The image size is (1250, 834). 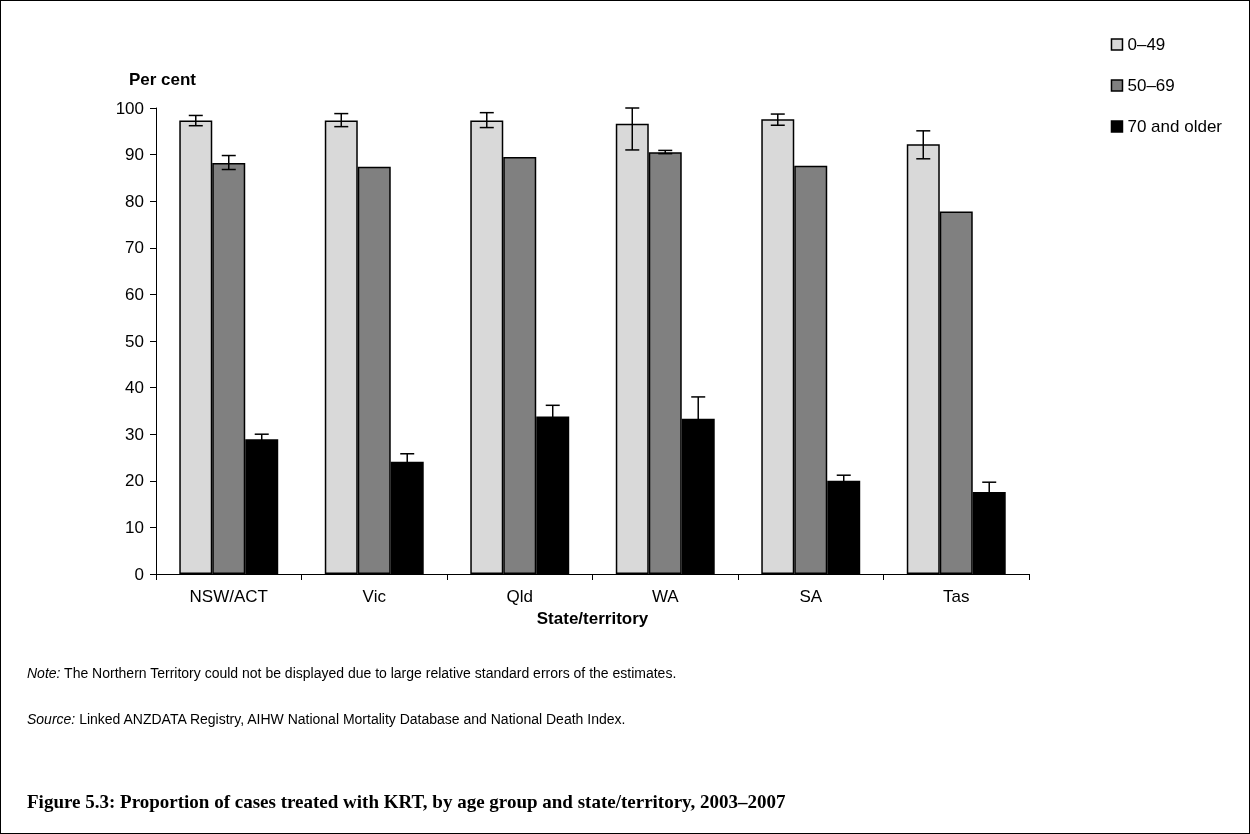 I want to click on y-tick-label: 40, so click(x=134, y=388).